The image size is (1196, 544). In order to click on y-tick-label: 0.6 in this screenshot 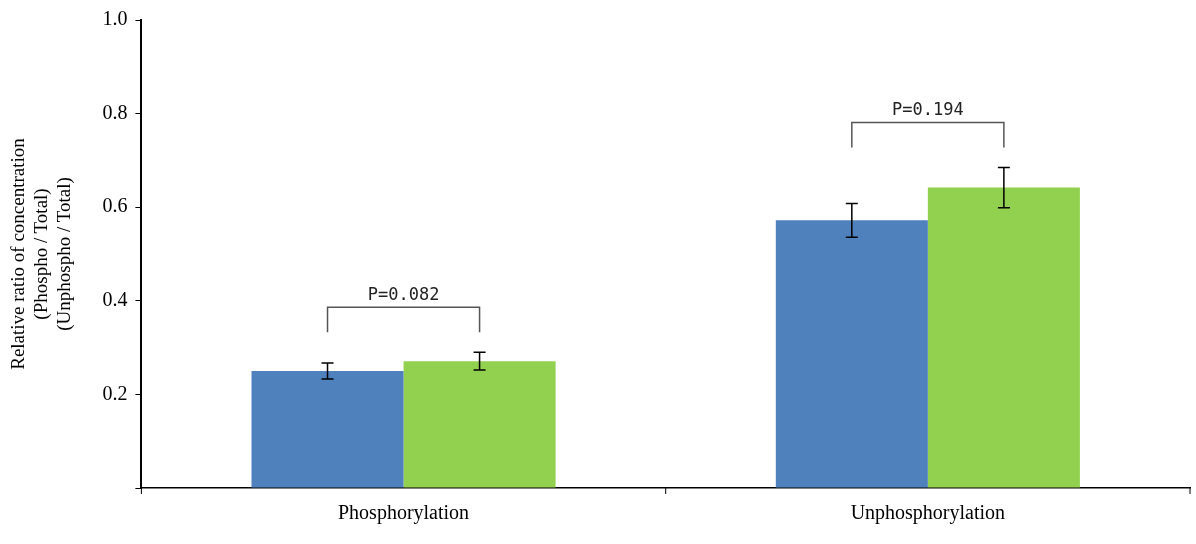, I will do `click(115, 205)`.